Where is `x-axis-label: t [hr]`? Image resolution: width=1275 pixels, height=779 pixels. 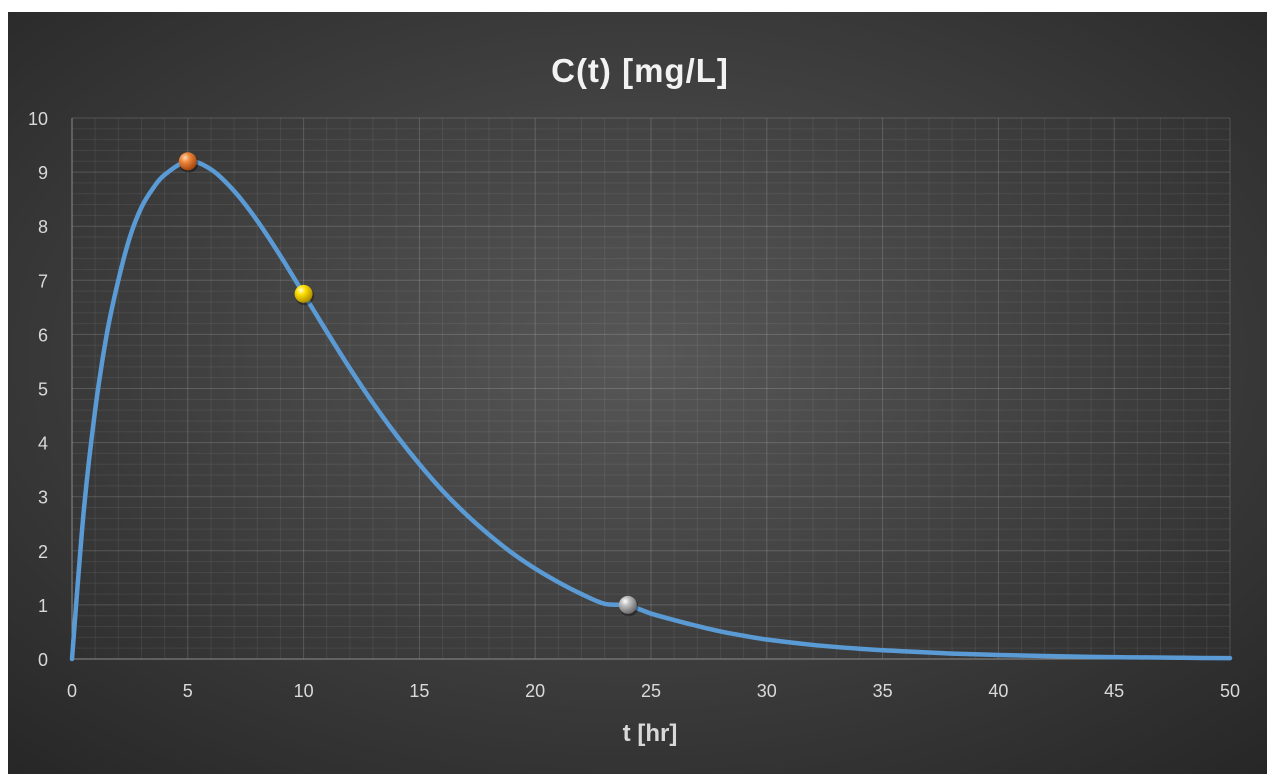 x-axis-label: t [hr] is located at coordinates (650, 733).